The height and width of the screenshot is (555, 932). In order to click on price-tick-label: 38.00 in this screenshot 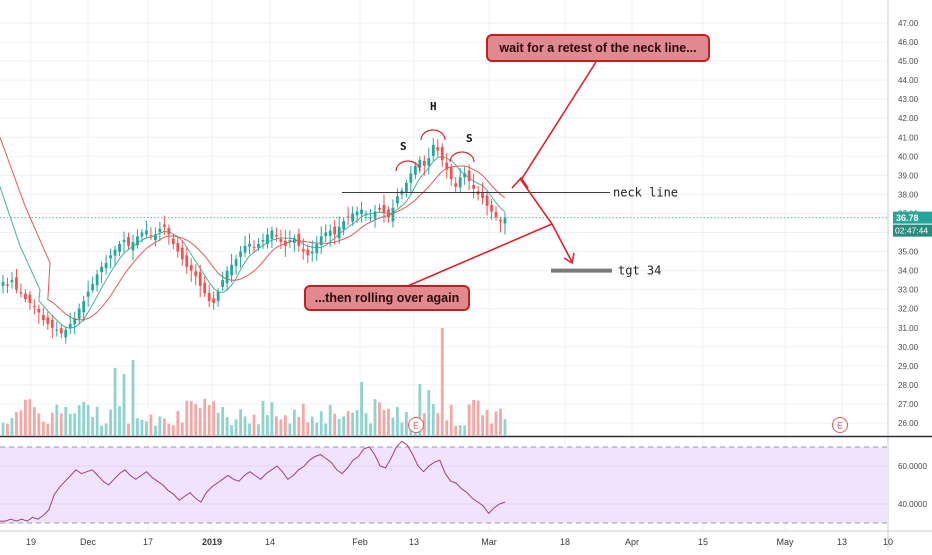, I will do `click(908, 194)`.